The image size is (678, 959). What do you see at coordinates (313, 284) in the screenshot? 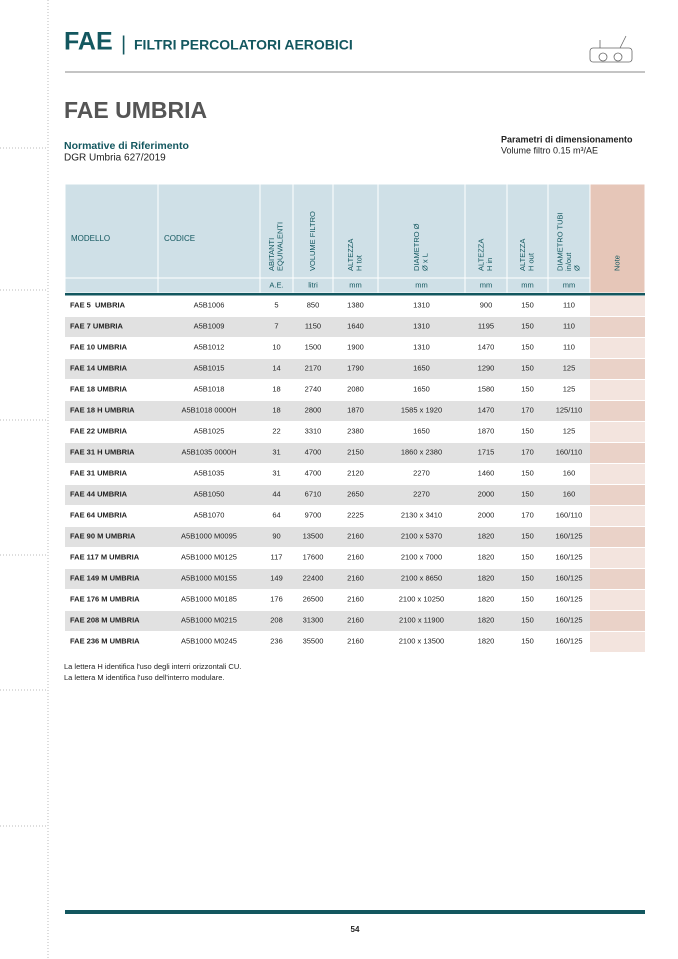
I see `unit: litri` at bounding box center [313, 284].